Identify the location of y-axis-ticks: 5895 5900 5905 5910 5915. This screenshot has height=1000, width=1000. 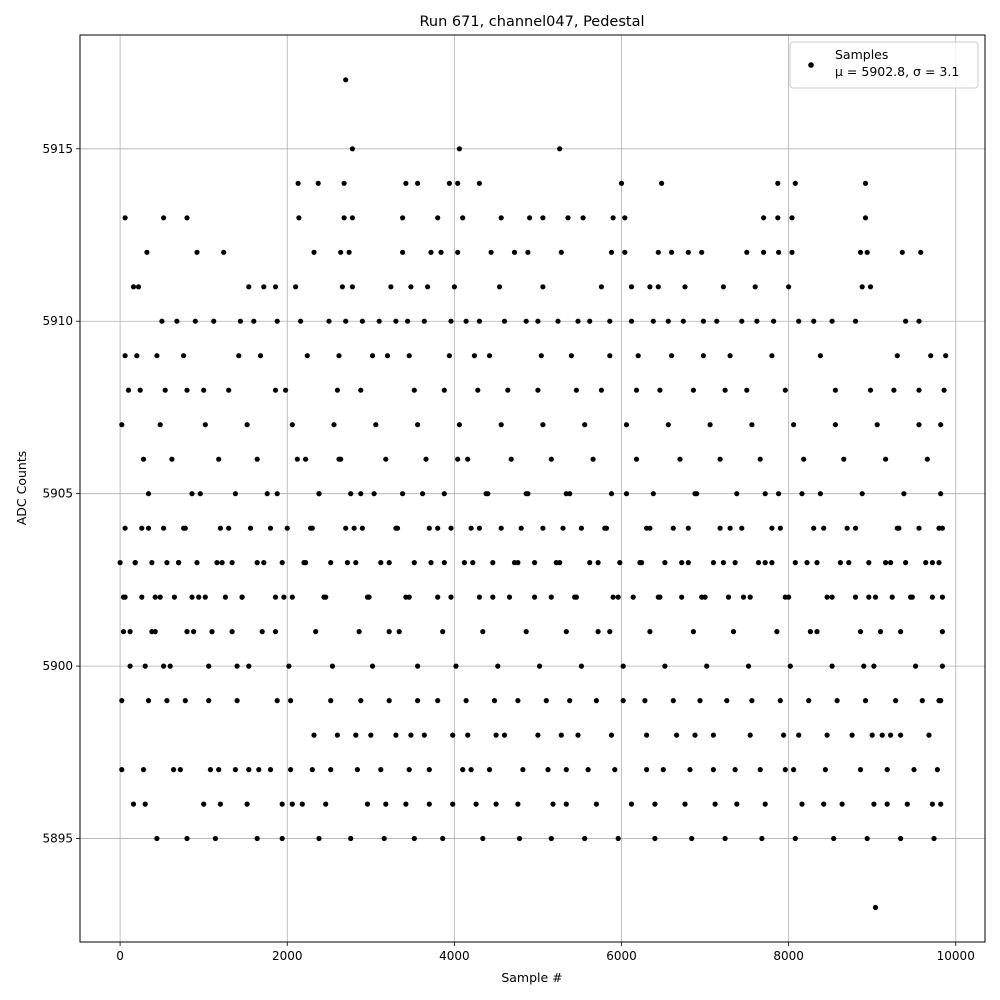
(61, 494).